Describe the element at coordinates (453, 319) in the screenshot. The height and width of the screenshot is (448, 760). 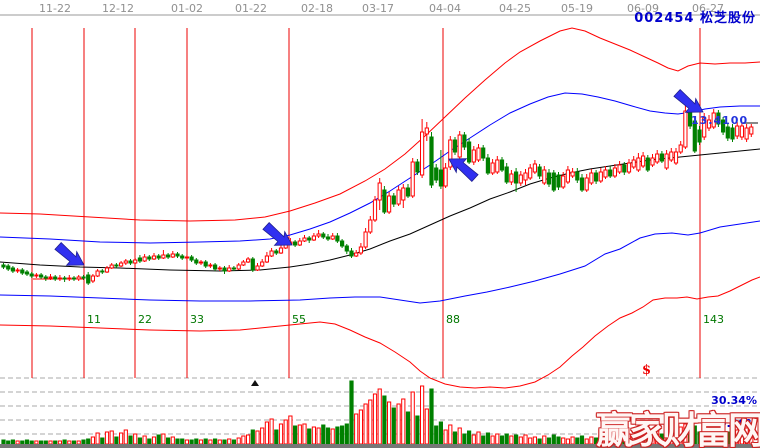
I see `fib-count-label: 88` at that location.